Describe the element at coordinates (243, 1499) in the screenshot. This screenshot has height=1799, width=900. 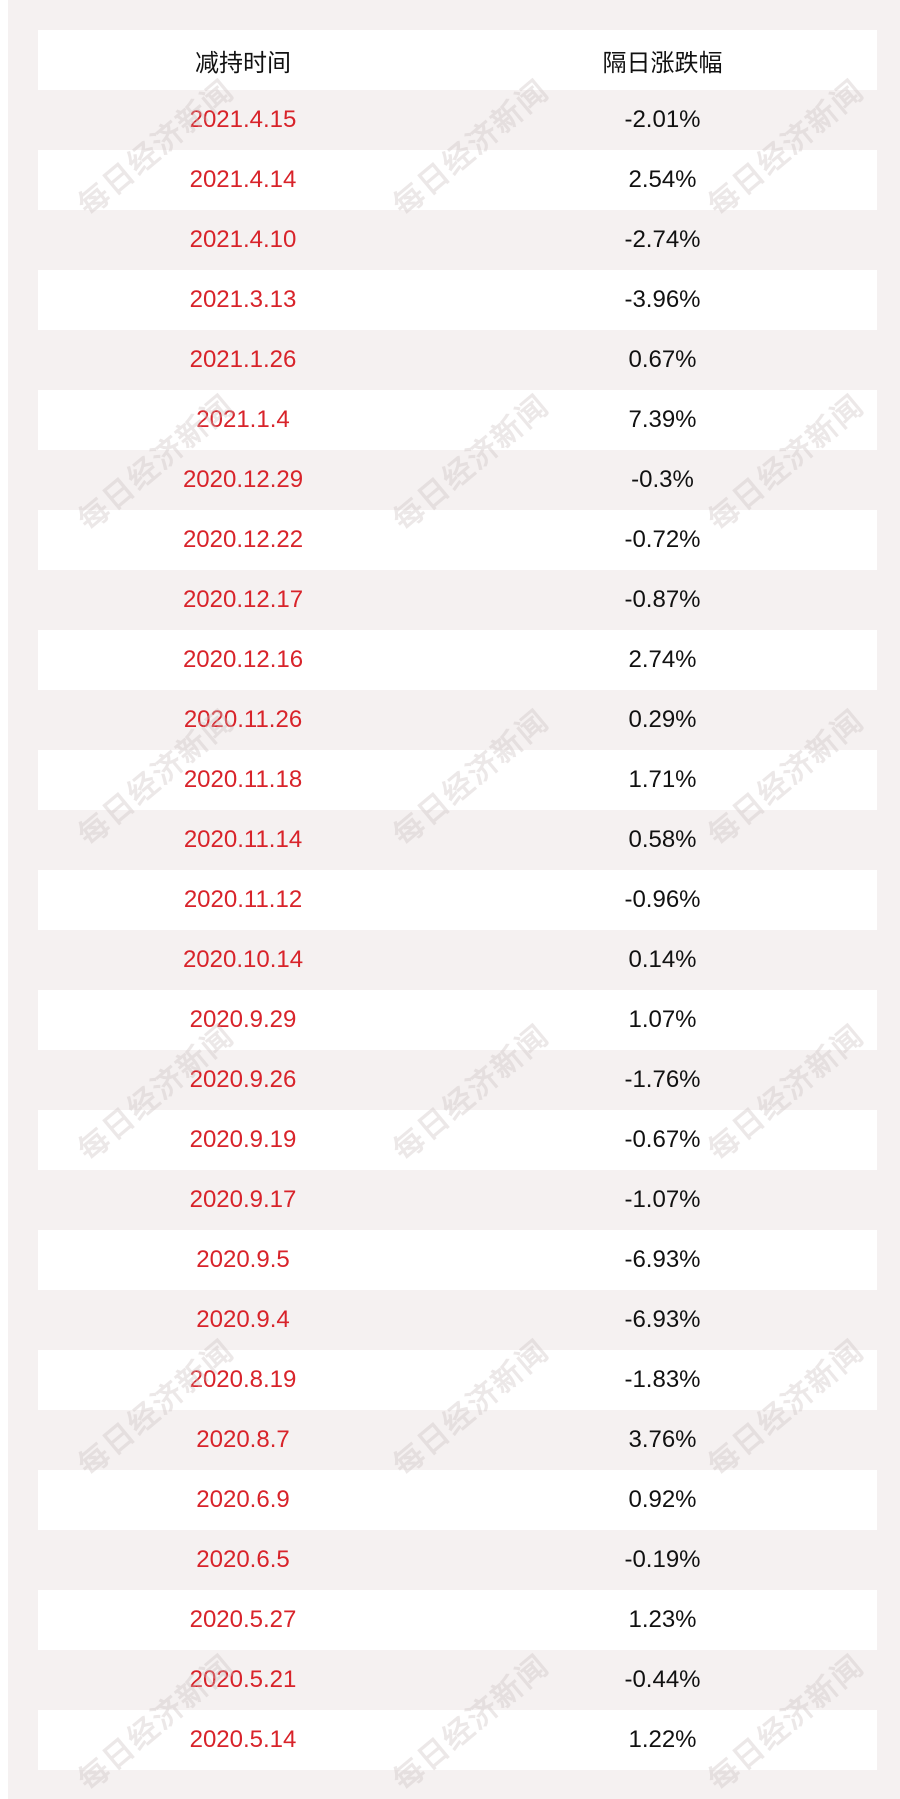
I see `cell-reduction-date: 2020.6.9` at that location.